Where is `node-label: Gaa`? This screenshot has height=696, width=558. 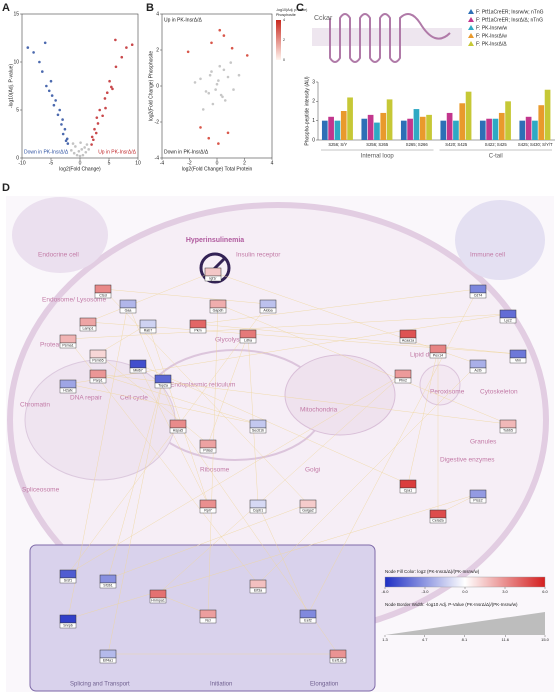
node-label: Gaa is located at coordinates (128, 311).